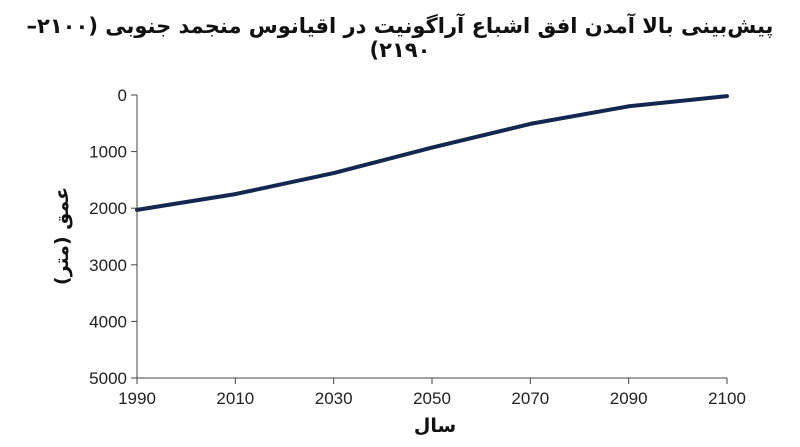  What do you see at coordinates (137, 398) in the screenshot?
I see `x-tick-label: 1990` at bounding box center [137, 398].